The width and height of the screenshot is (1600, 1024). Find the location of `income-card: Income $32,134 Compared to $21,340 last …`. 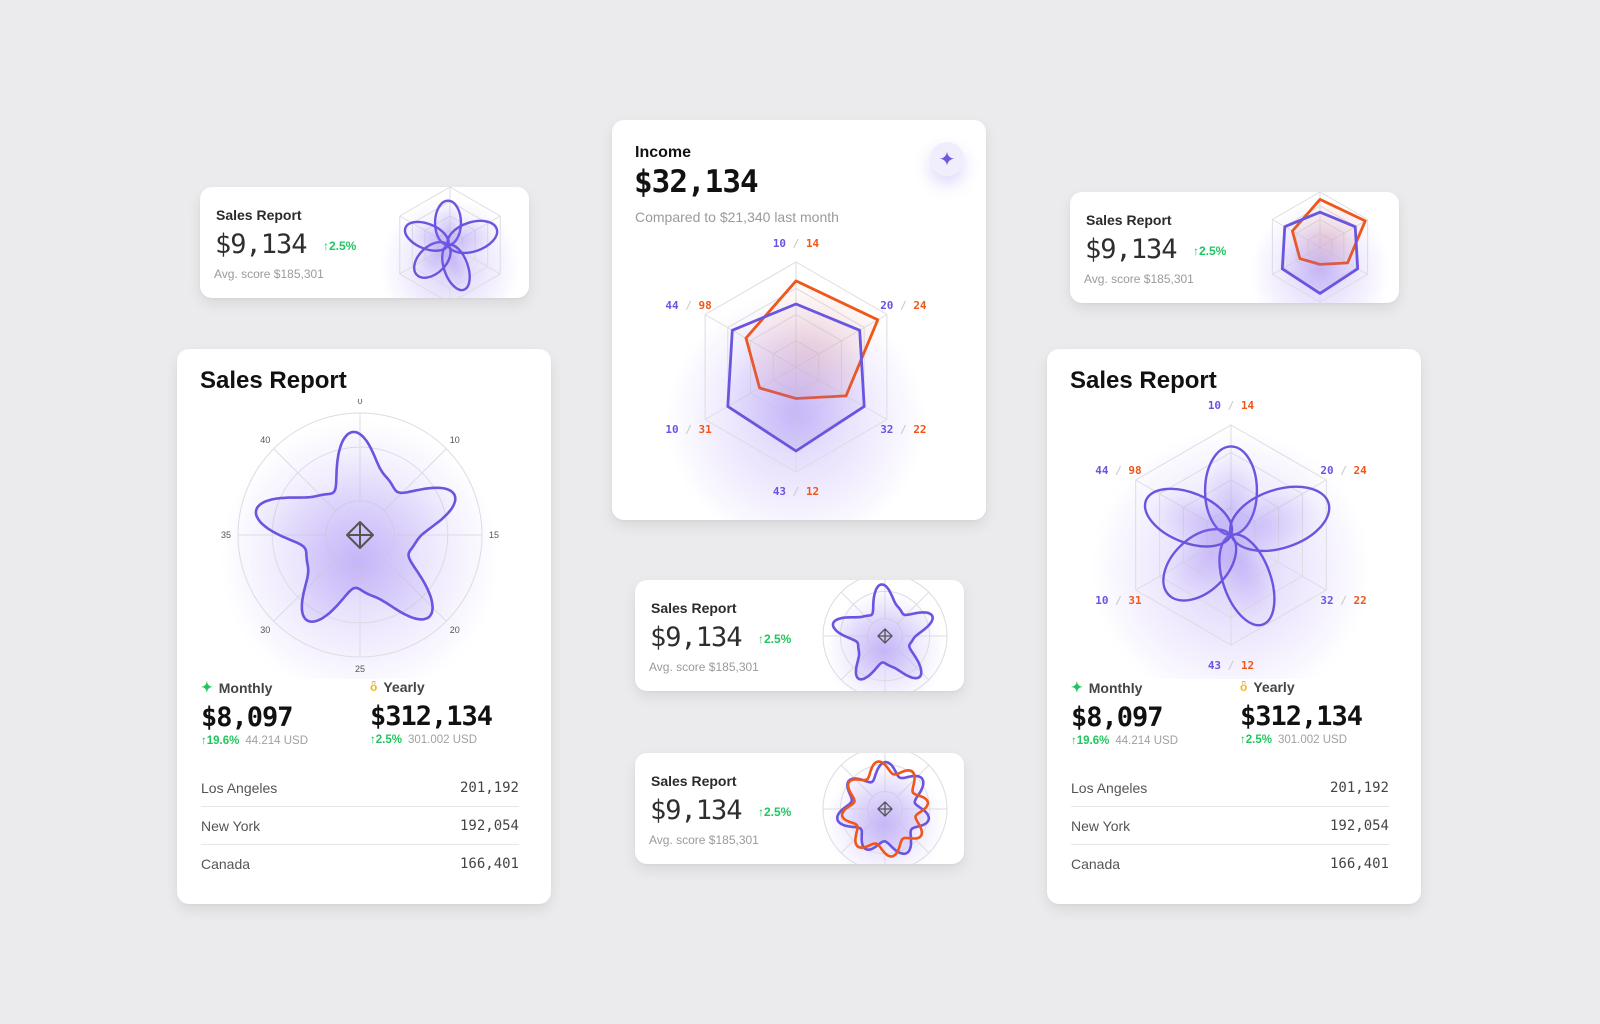

income-card: Income $32,134 Compared to $21,340 last … is located at coordinates (799, 320).